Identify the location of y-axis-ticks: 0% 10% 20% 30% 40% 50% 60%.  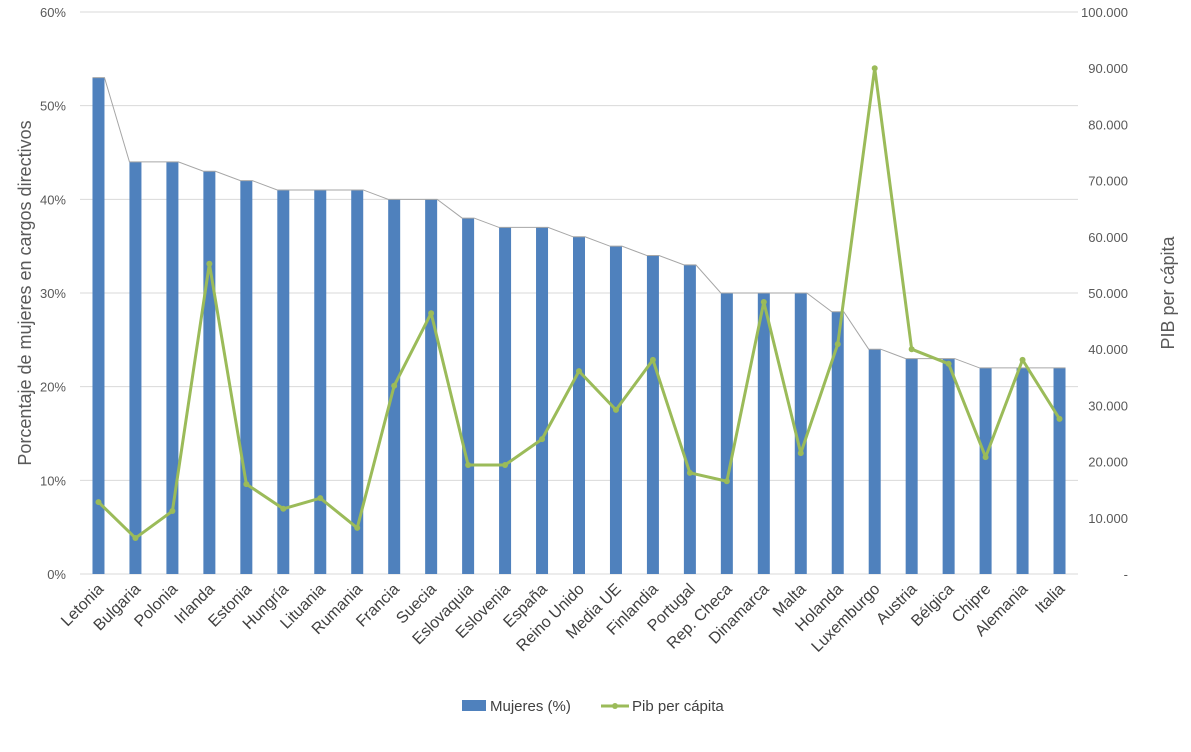
(53, 293).